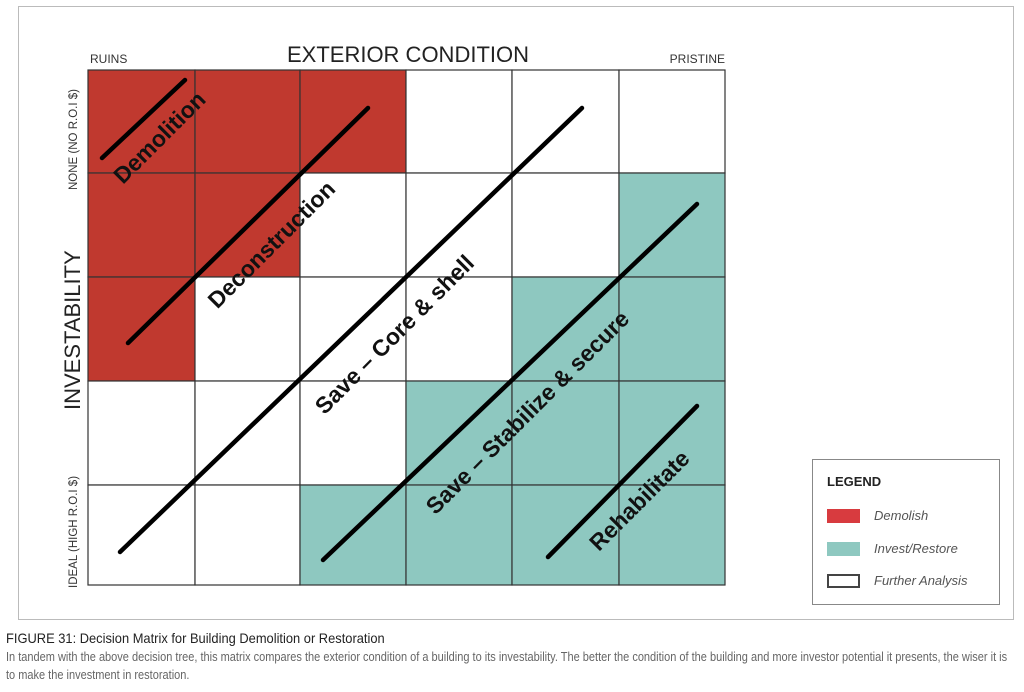 The image size is (1024, 692). I want to click on legend-item-demolish: Demolish, so click(877, 515).